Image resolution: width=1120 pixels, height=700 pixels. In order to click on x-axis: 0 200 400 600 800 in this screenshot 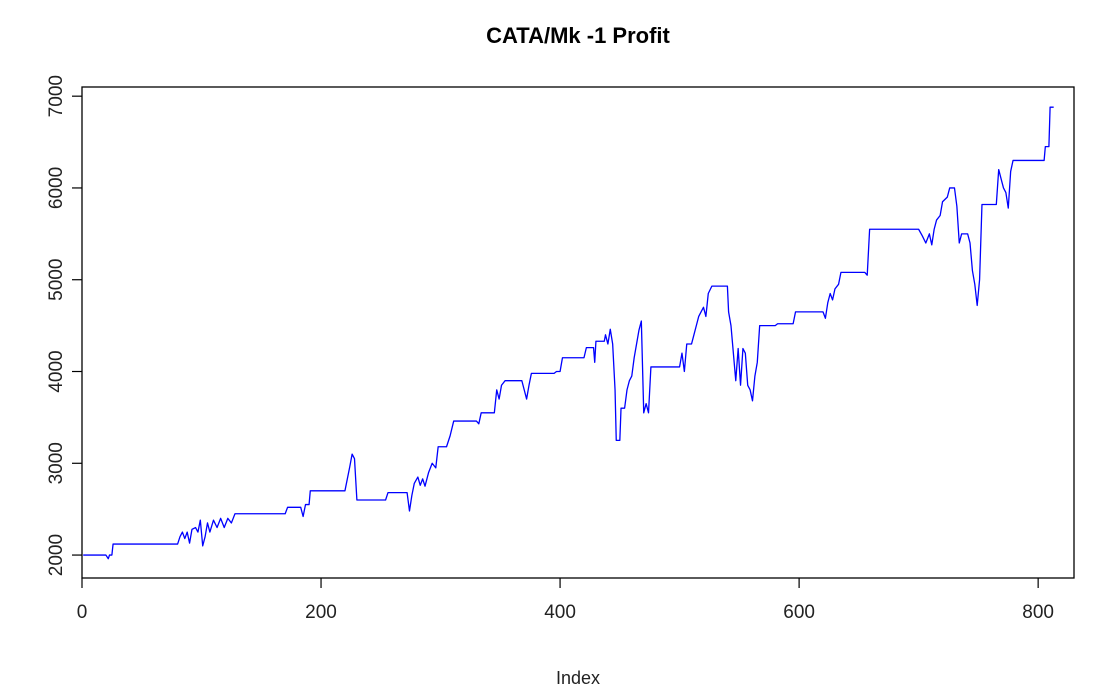, I will do `click(565, 600)`.